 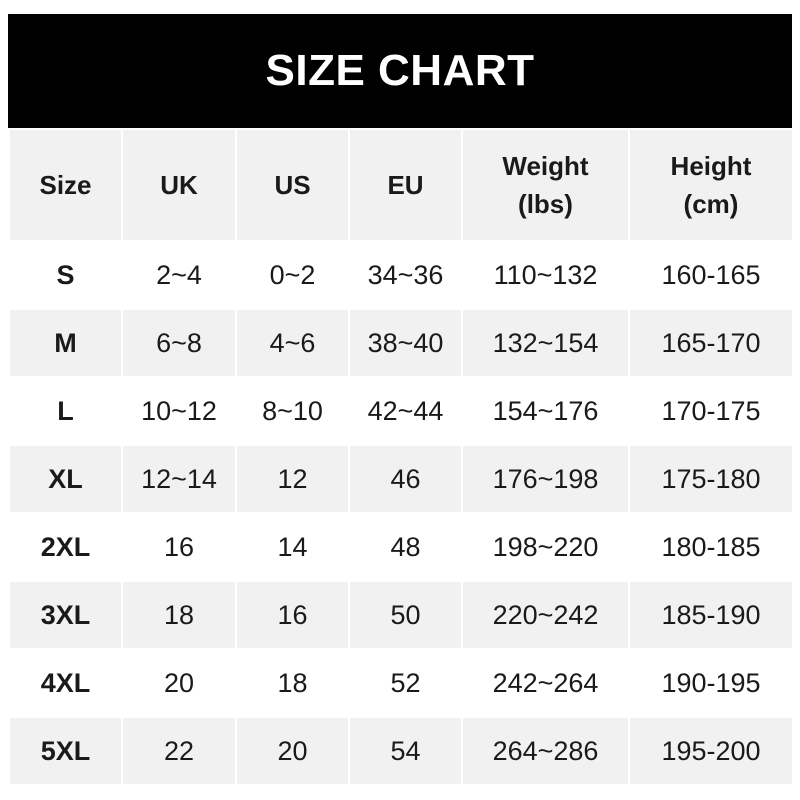 I want to click on cell-weight: 242~264, so click(x=545, y=683).